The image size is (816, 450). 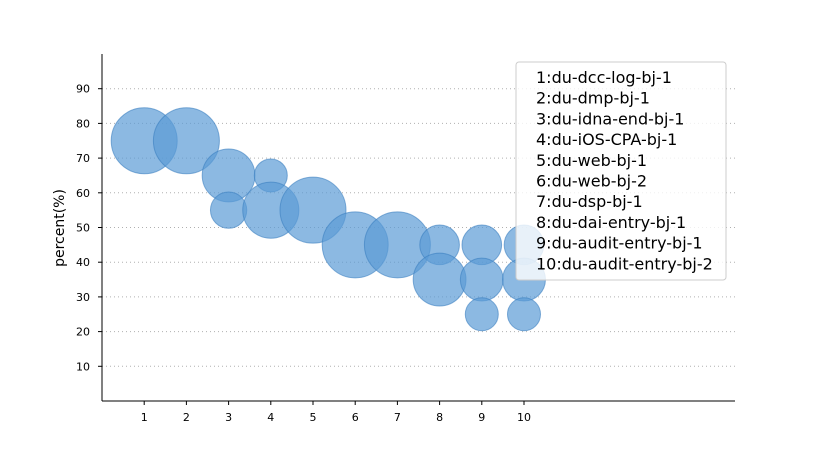 What do you see at coordinates (355, 417) in the screenshot?
I see `x-tick-label: 6` at bounding box center [355, 417].